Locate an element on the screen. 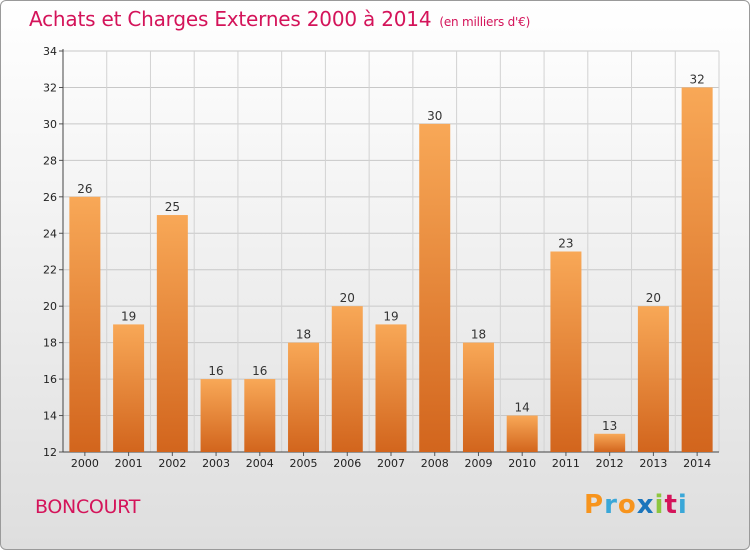  logo-letter: x is located at coordinates (645, 505).